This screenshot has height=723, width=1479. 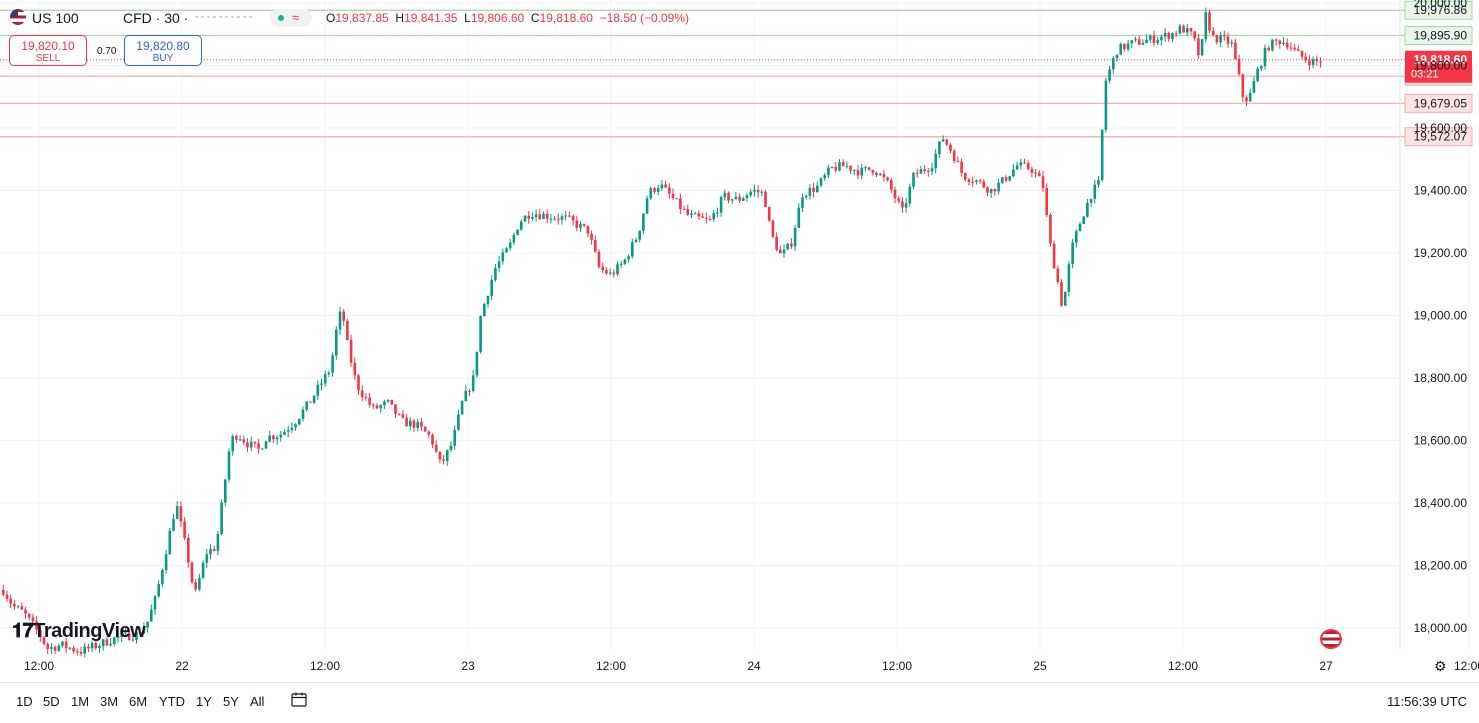 I want to click on wave-icon: ≈, so click(x=296, y=17).